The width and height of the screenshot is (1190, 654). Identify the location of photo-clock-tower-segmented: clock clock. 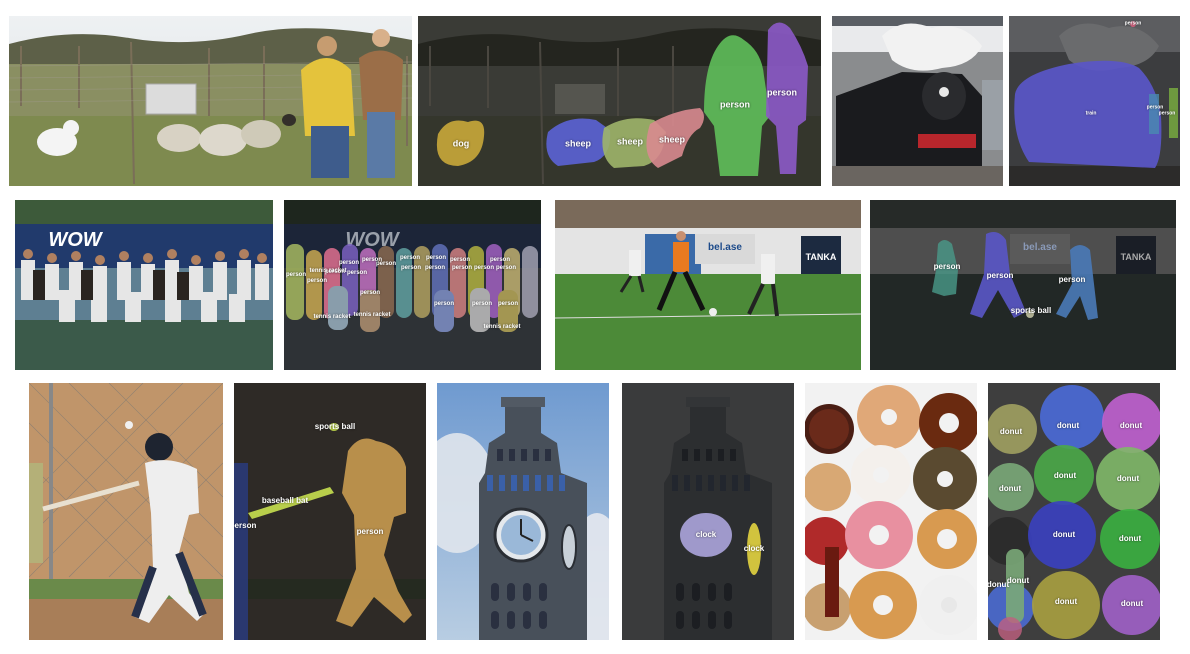
(708, 511).